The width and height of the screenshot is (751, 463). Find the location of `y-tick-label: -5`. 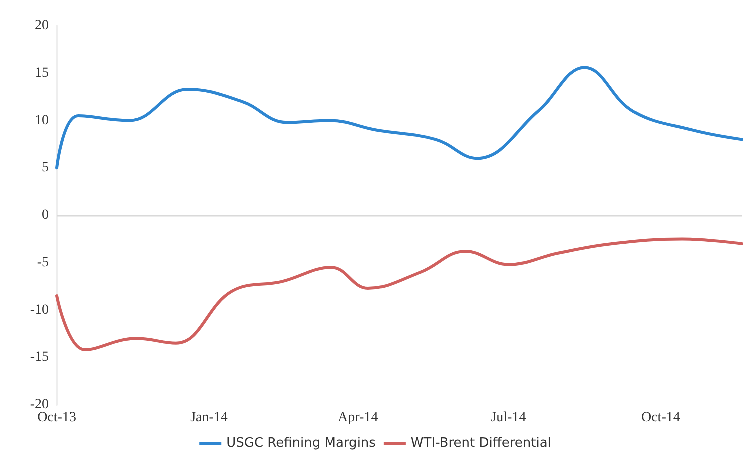

y-tick-label: -5 is located at coordinates (43, 262).